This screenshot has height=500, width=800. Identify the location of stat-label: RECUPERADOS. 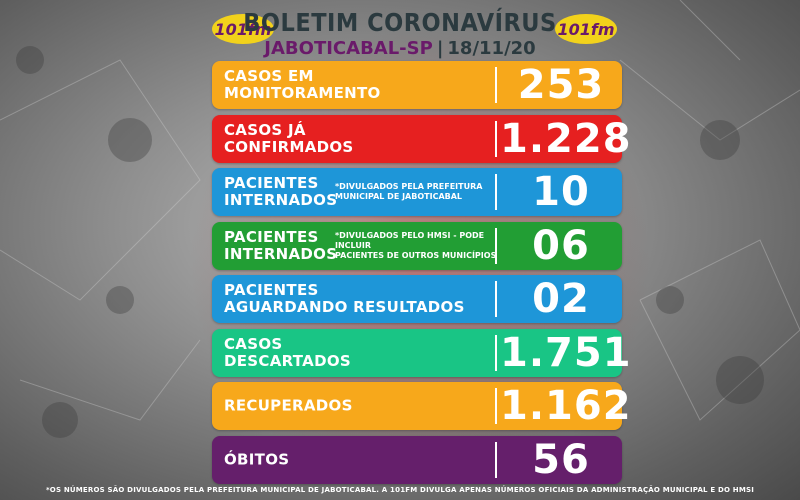
(288, 405).